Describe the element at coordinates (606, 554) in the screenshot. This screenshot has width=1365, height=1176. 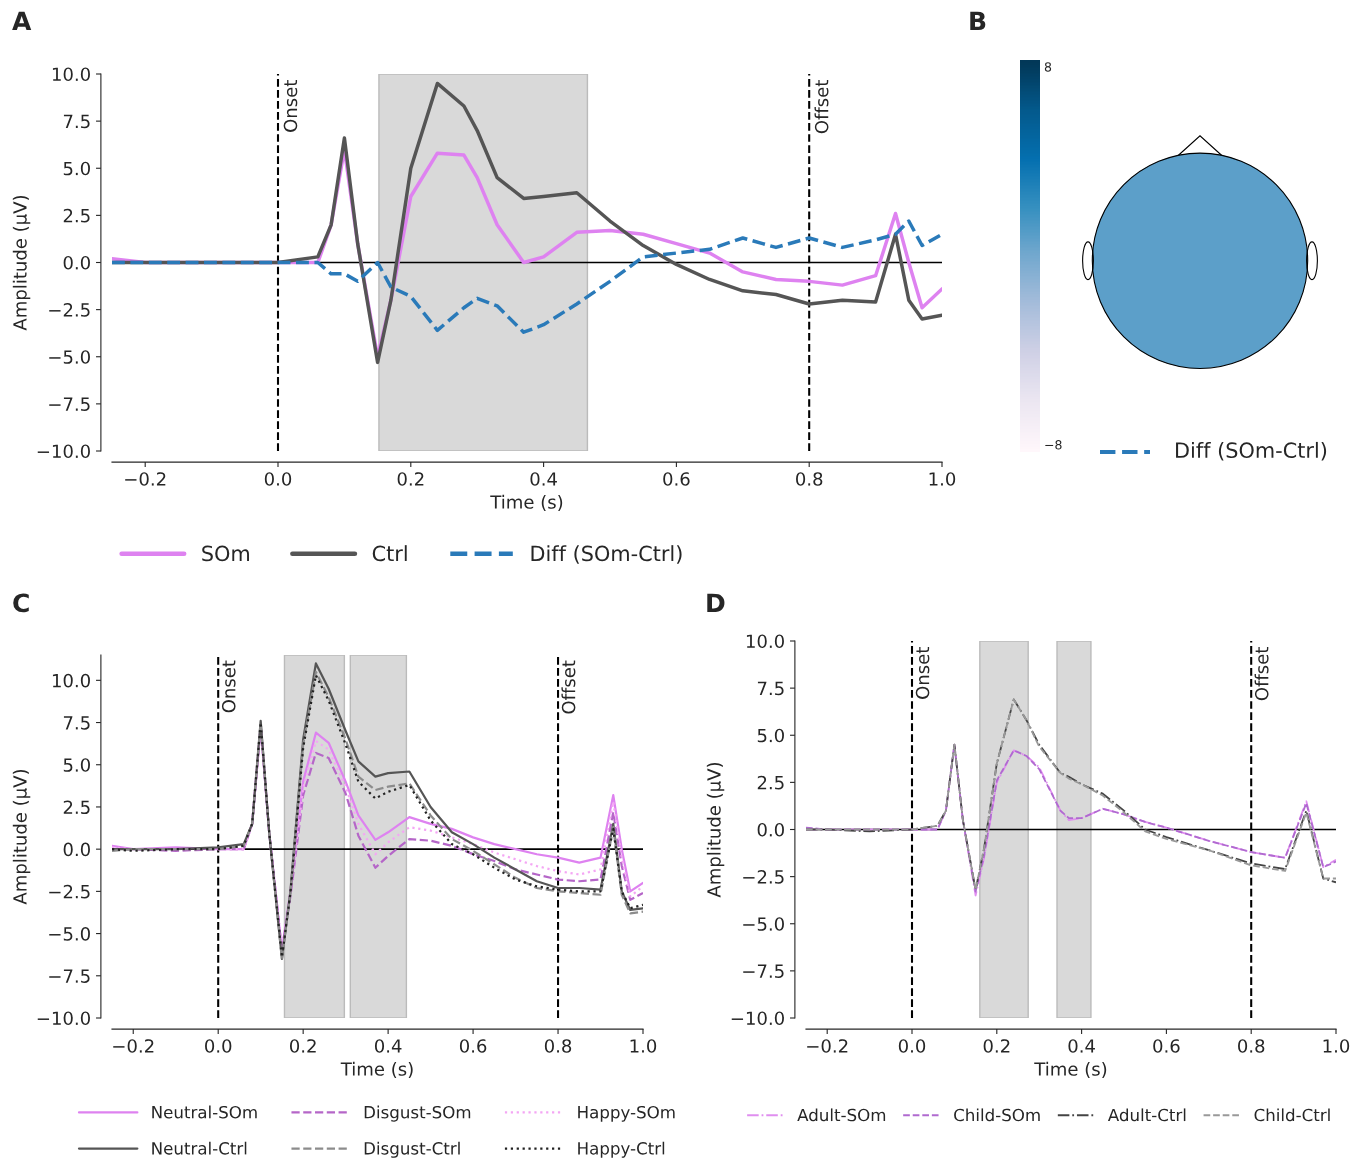
I see `legend-label: Diff (SOm-Ctrl)` at that location.